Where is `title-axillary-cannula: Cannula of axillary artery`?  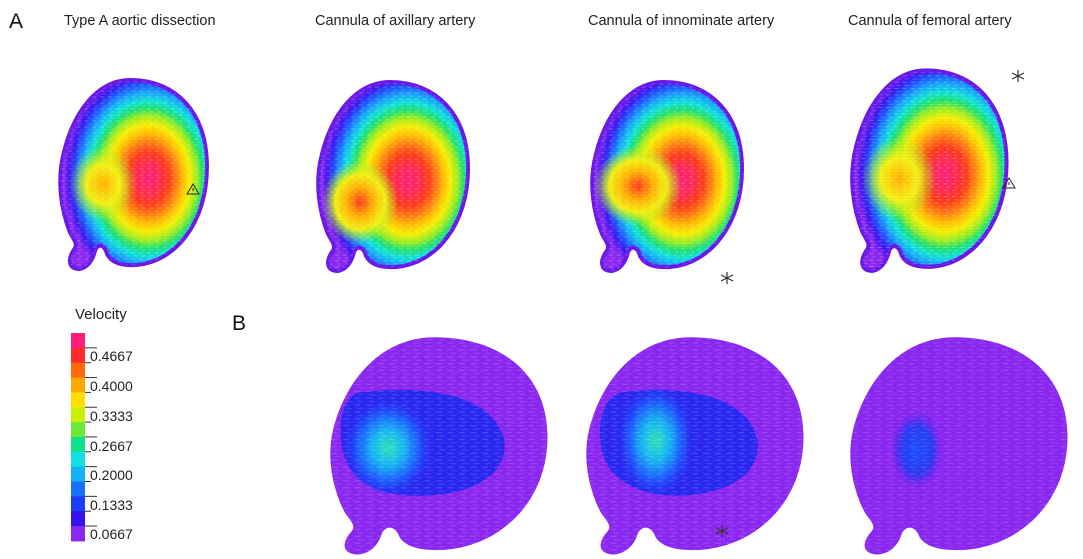 title-axillary-cannula: Cannula of axillary artery is located at coordinates (395, 21).